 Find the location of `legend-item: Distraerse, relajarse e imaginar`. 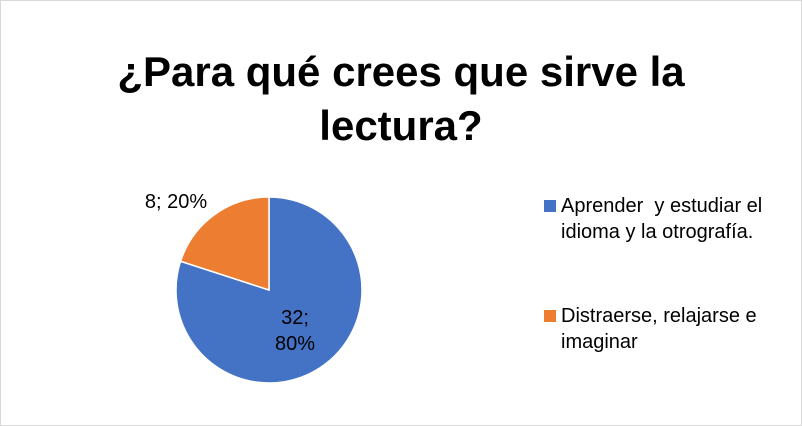

legend-item: Distraerse, relajarse e imaginar is located at coordinates (669, 329).